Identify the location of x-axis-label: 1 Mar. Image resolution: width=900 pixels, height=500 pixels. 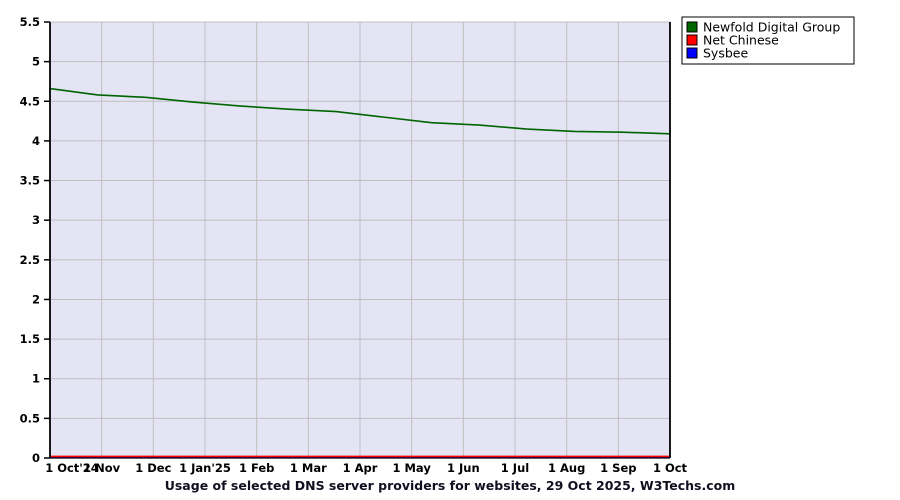
(308, 468).